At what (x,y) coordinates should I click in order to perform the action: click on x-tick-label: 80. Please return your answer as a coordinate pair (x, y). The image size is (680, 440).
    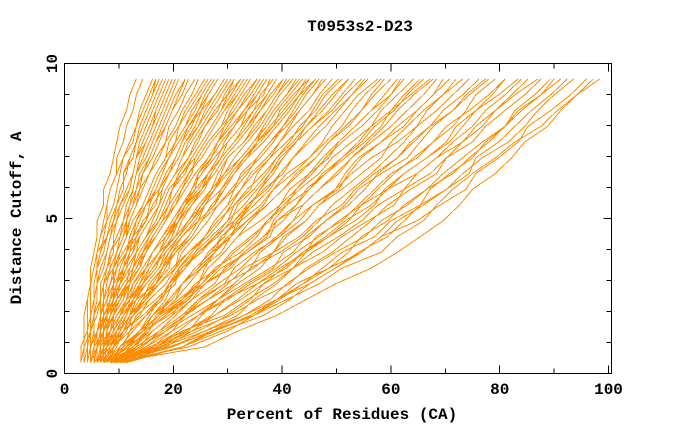
    Looking at the image, I should click on (499, 390).